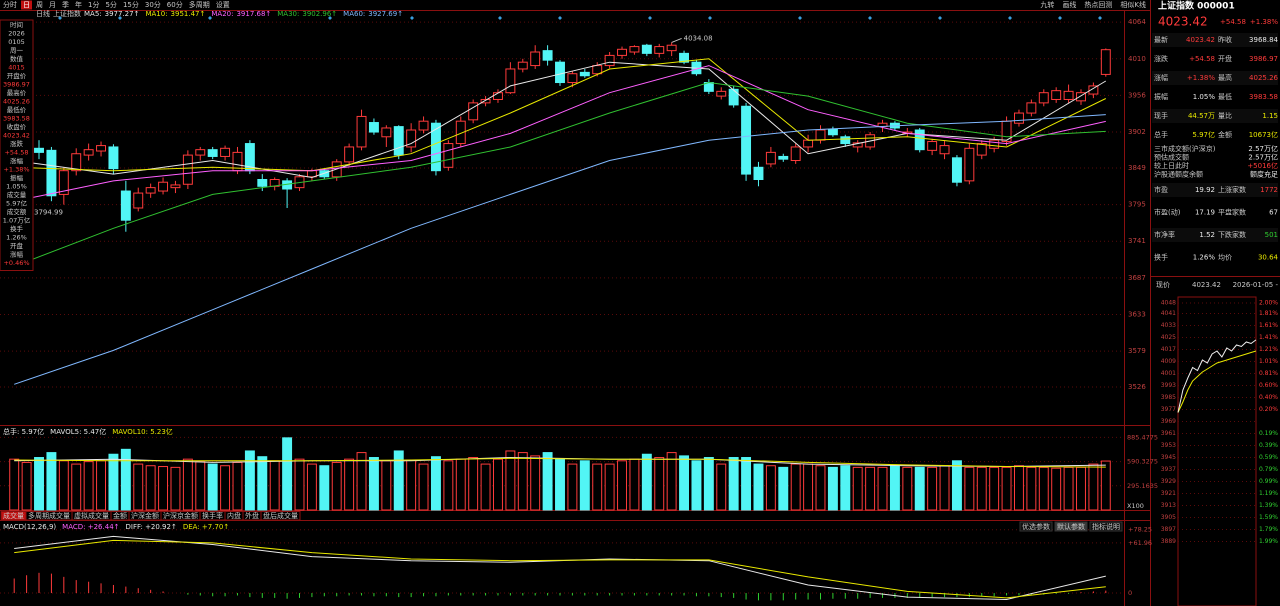 This screenshot has height=606, width=1280. I want to click on period-button: 多周期, so click(199, 4).